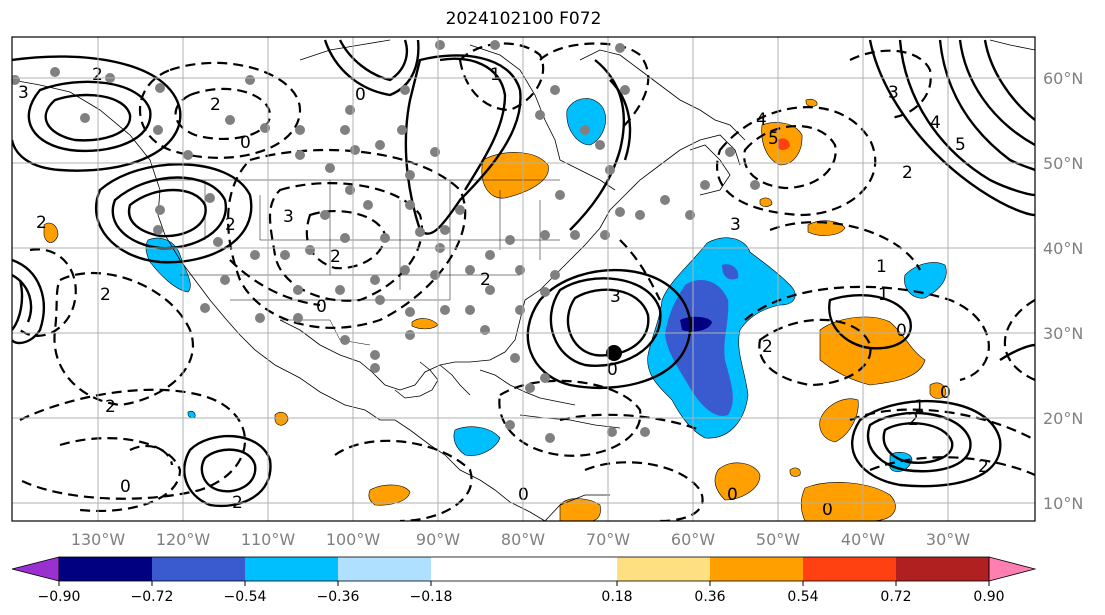 The height and width of the screenshot is (615, 1105). Describe the element at coordinates (152, 597) in the screenshot. I see `colorbar-tick-label: −0.72` at that location.